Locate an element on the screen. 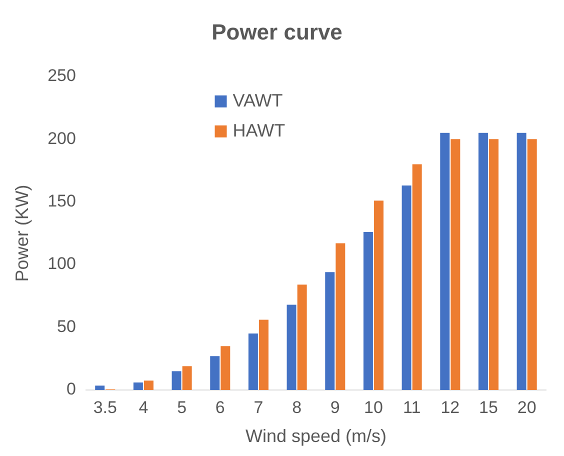 Image resolution: width=564 pixels, height=456 pixels. y-tick-label: 50 is located at coordinates (66, 326).